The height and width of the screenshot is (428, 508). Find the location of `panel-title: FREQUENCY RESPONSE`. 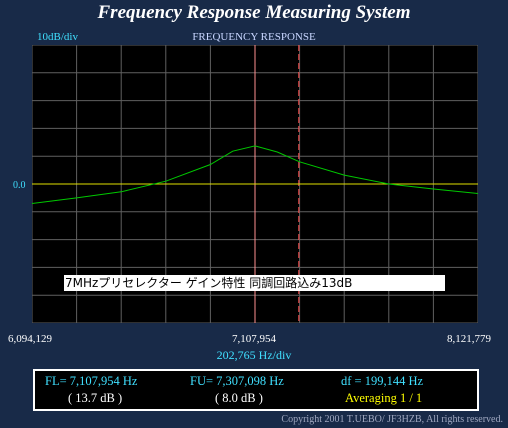

panel-title: FREQUENCY RESPONSE is located at coordinates (254, 37).